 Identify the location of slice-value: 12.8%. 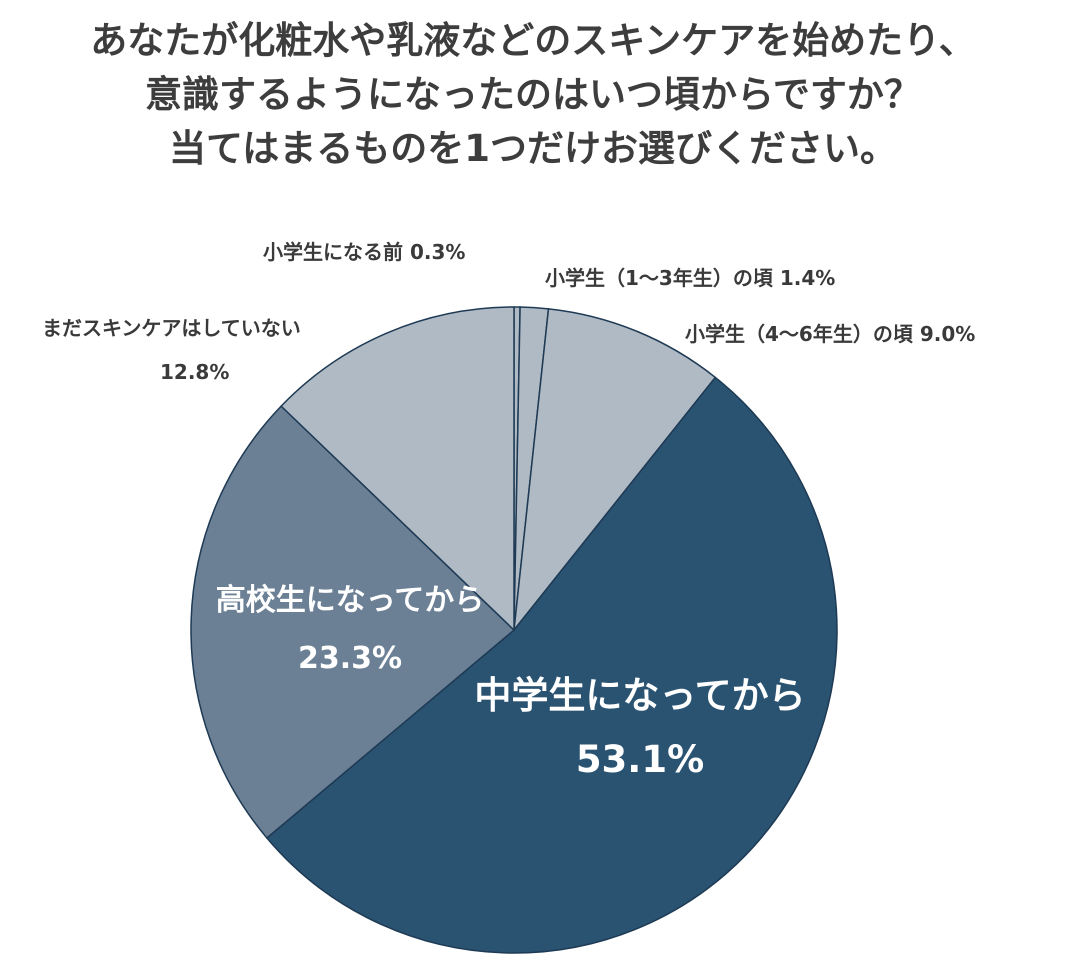
(195, 372).